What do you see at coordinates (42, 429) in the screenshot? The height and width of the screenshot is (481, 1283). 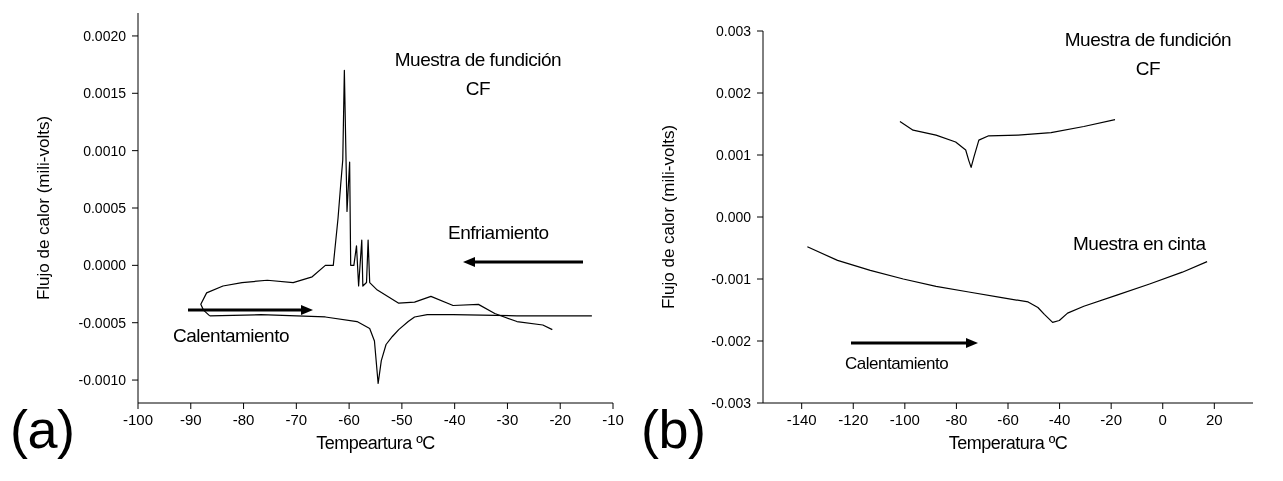 I see `text: (a)` at bounding box center [42, 429].